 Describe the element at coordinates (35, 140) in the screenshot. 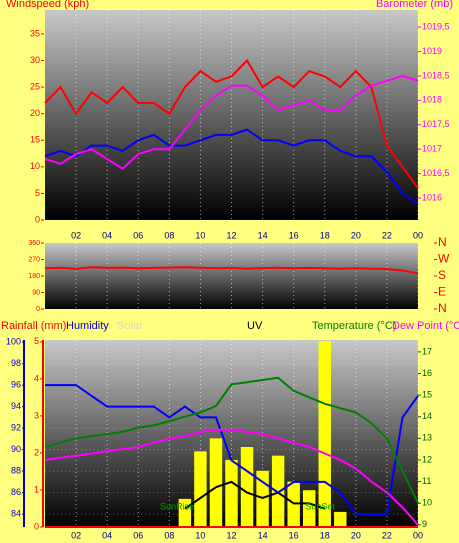

I see `y-tick-label: 15` at that location.